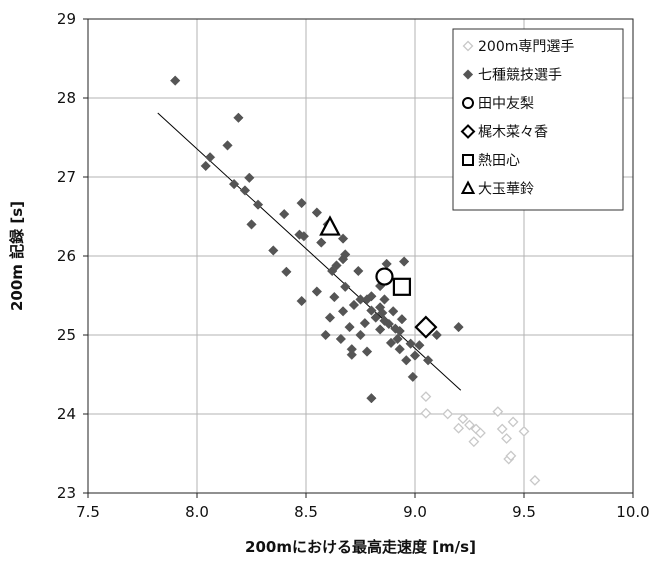 The height and width of the screenshot is (561, 652). I want to click on y-tick-label: 26, so click(66, 256).